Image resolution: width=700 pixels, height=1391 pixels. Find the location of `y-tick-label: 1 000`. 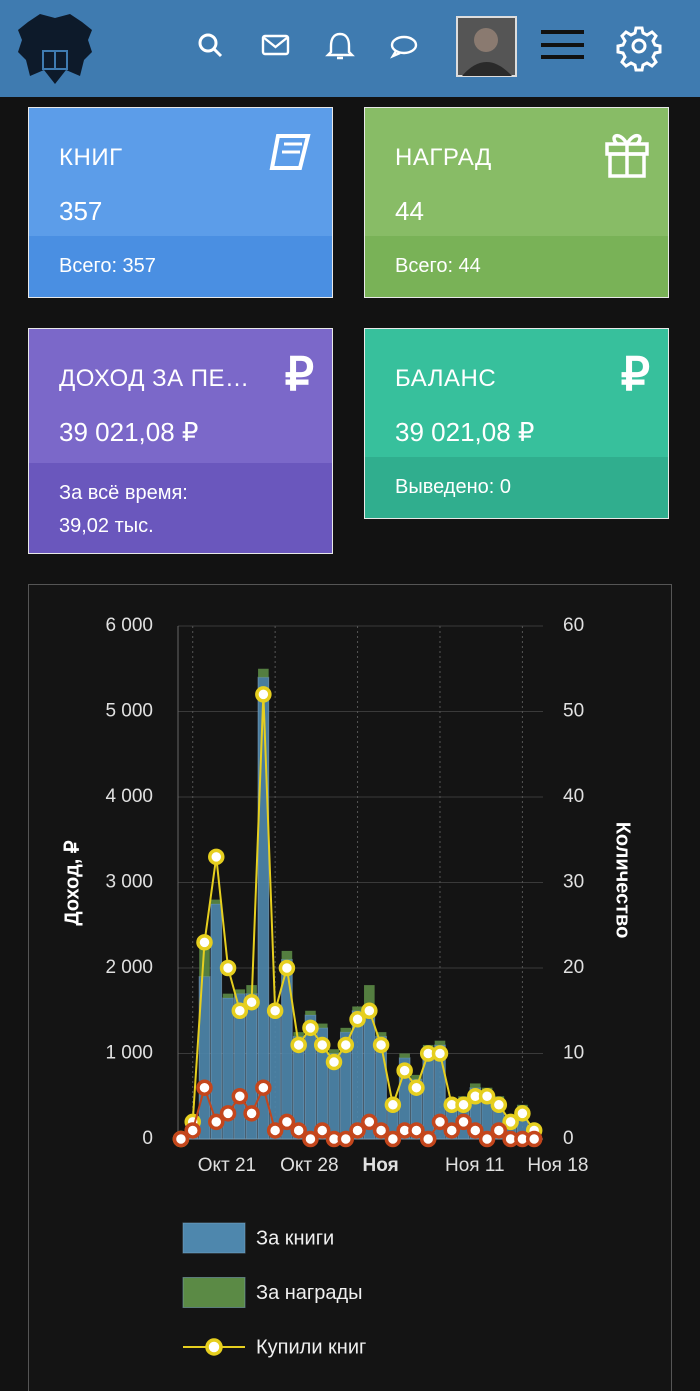

y-tick-label: 1 000 is located at coordinates (129, 1053).